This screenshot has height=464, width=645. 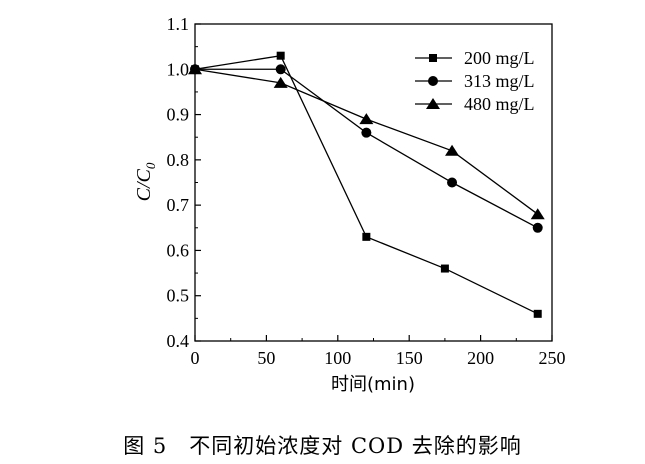 I want to click on x-tick-label: 150, so click(x=409, y=358).